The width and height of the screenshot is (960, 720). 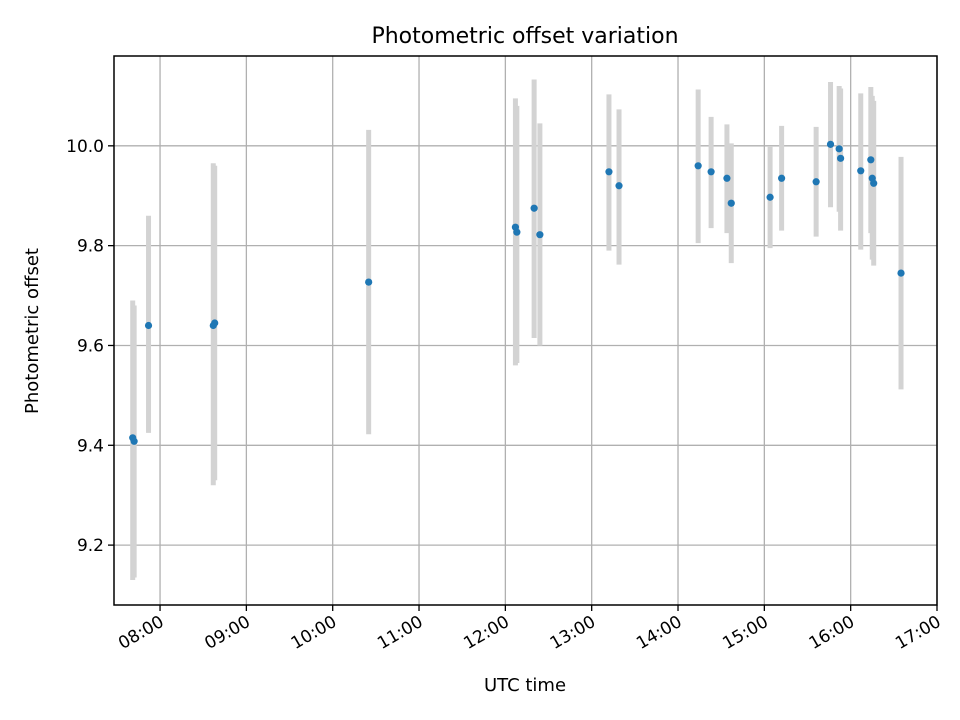 I want to click on chart-title: Photometric offset variation, so click(x=524, y=36).